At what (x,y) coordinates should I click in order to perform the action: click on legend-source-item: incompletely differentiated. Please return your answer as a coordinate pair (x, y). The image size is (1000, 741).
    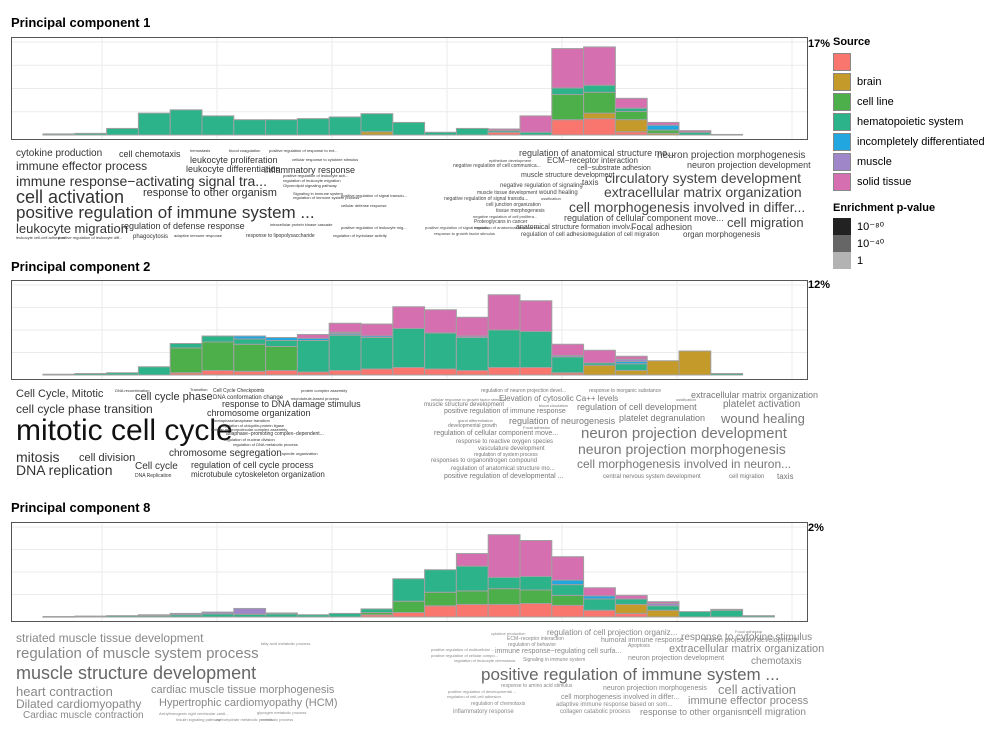
    Looking at the image, I should click on (915, 142).